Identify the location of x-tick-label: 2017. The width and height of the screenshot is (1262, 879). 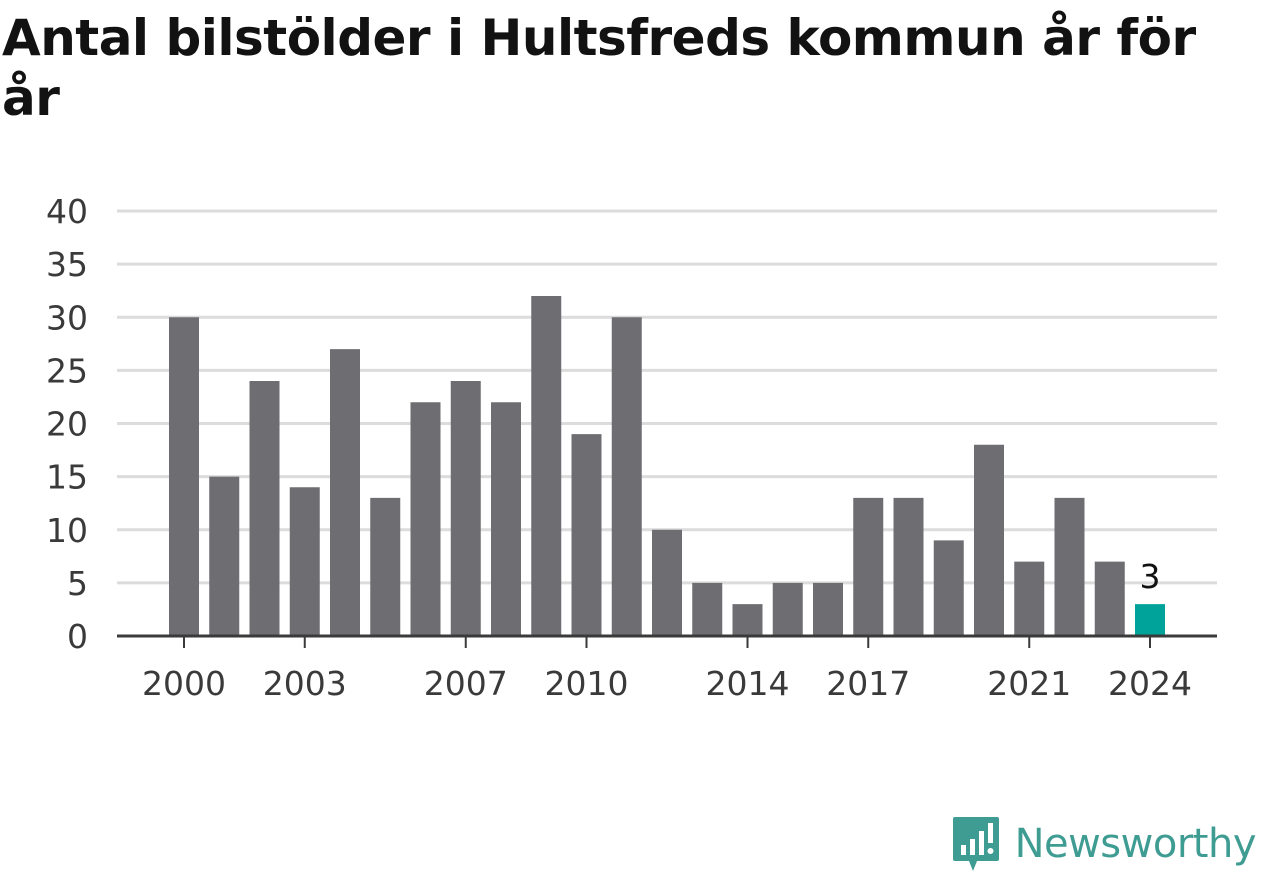
(868, 683).